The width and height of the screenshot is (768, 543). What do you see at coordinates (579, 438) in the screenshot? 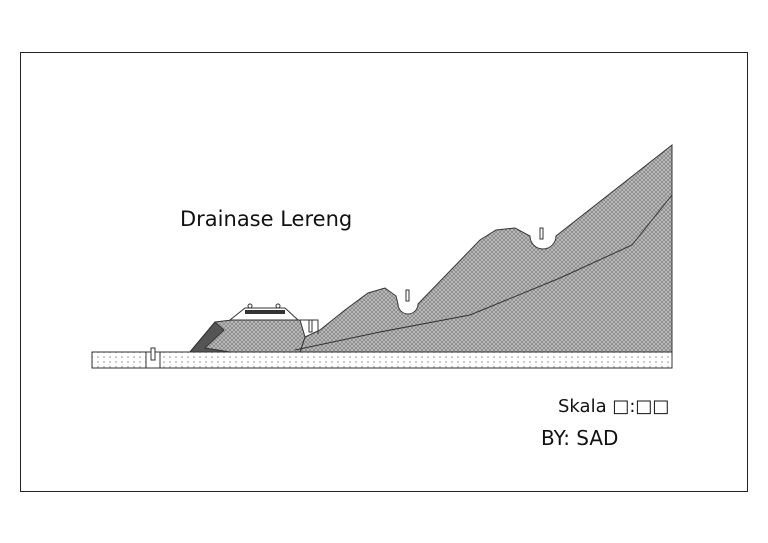
I see `author-label: BY: SAD` at bounding box center [579, 438].